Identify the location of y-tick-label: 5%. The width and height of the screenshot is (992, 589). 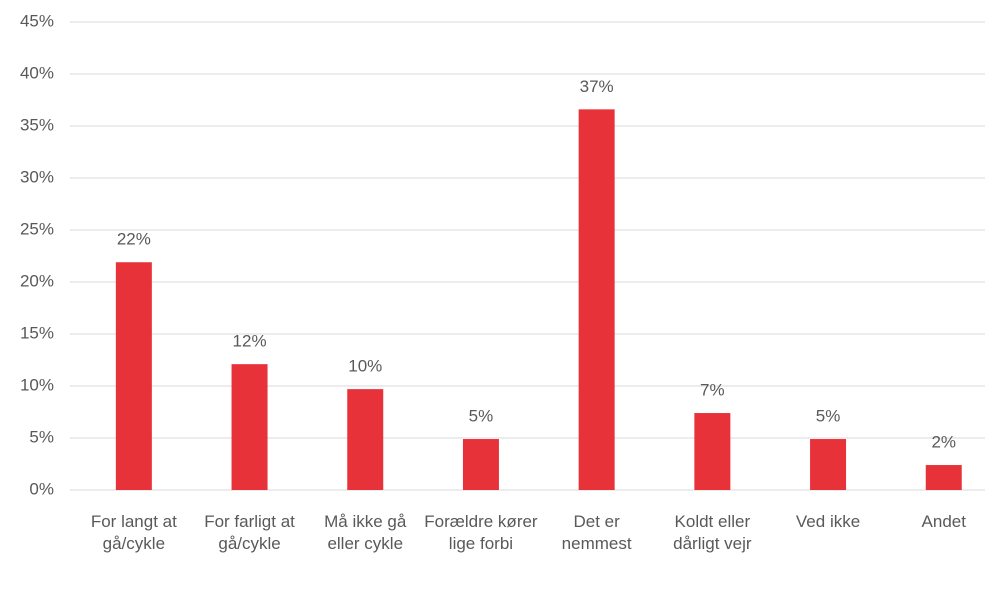
(41, 436).